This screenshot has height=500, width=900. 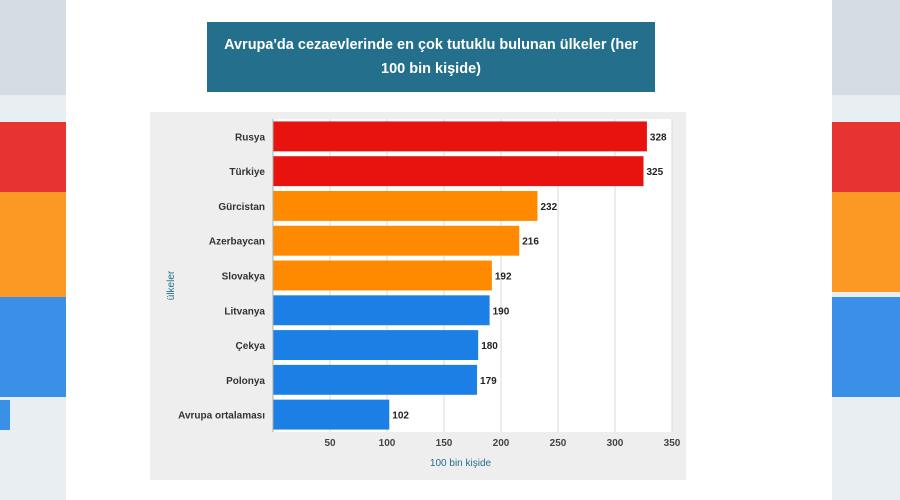 I want to click on x-tick-label: 200, so click(x=501, y=443).